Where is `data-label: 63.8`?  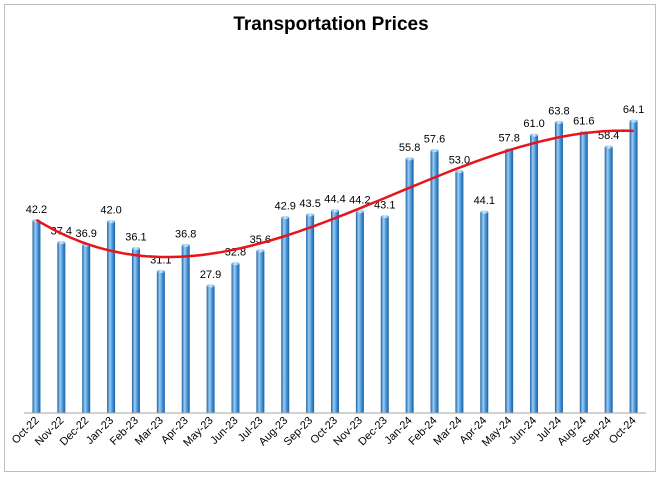
data-label: 63.8 is located at coordinates (558, 111).